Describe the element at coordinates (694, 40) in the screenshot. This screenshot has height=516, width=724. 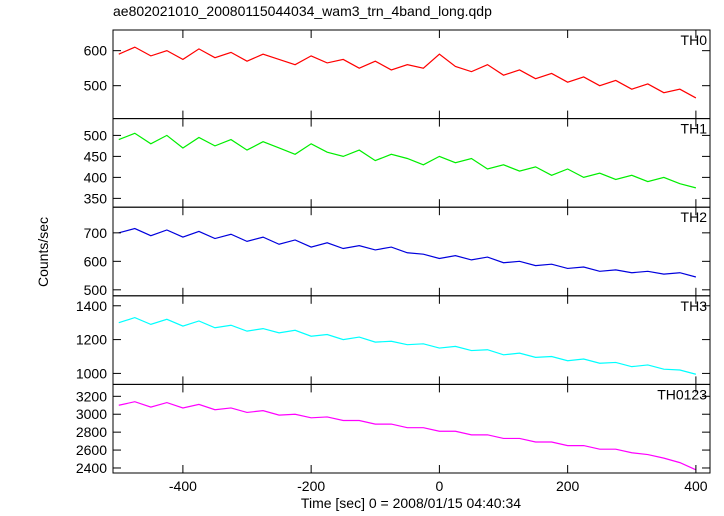
I see `panel-label: TH0` at that location.